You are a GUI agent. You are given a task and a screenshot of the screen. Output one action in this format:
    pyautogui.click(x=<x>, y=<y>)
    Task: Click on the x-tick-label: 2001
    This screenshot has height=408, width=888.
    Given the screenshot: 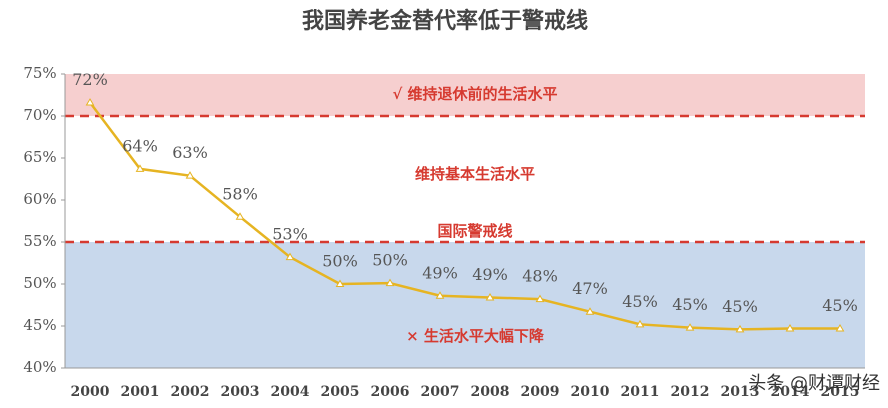 What is the action you would take?
    pyautogui.click(x=140, y=392)
    